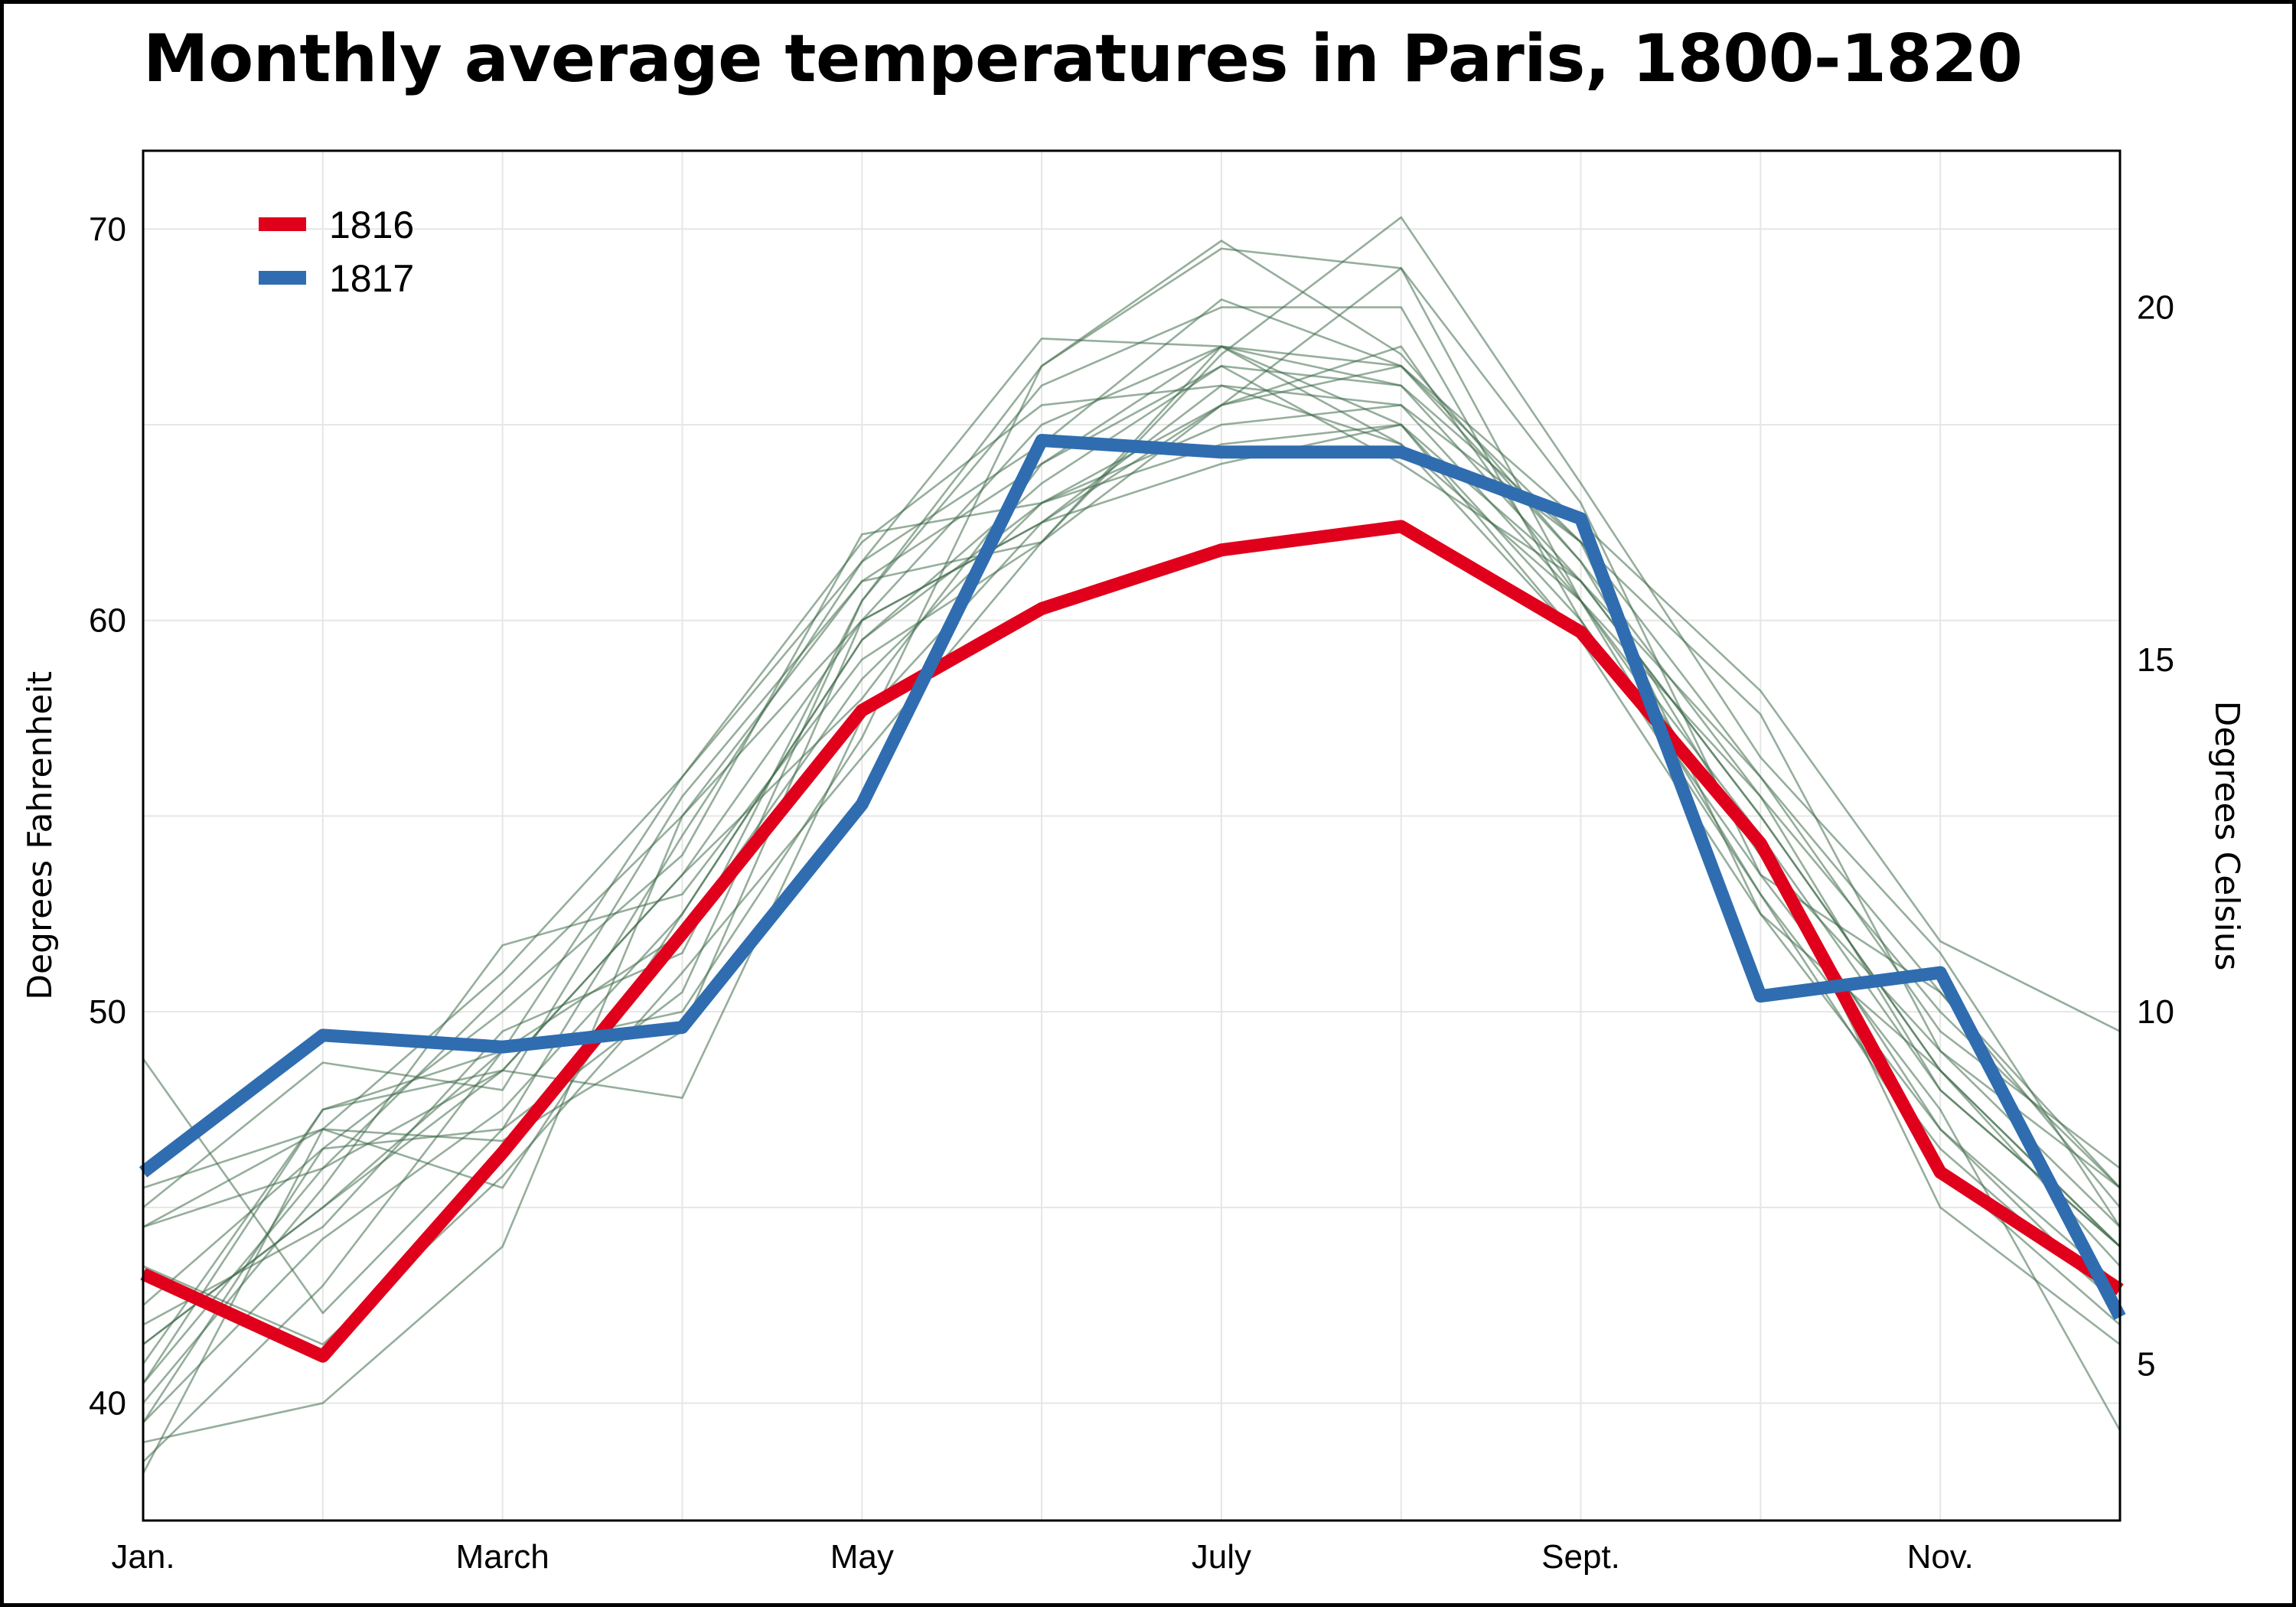  Describe the element at coordinates (40, 835) in the screenshot. I see `y-axis-title: Degrees Fahrenheit` at that location.